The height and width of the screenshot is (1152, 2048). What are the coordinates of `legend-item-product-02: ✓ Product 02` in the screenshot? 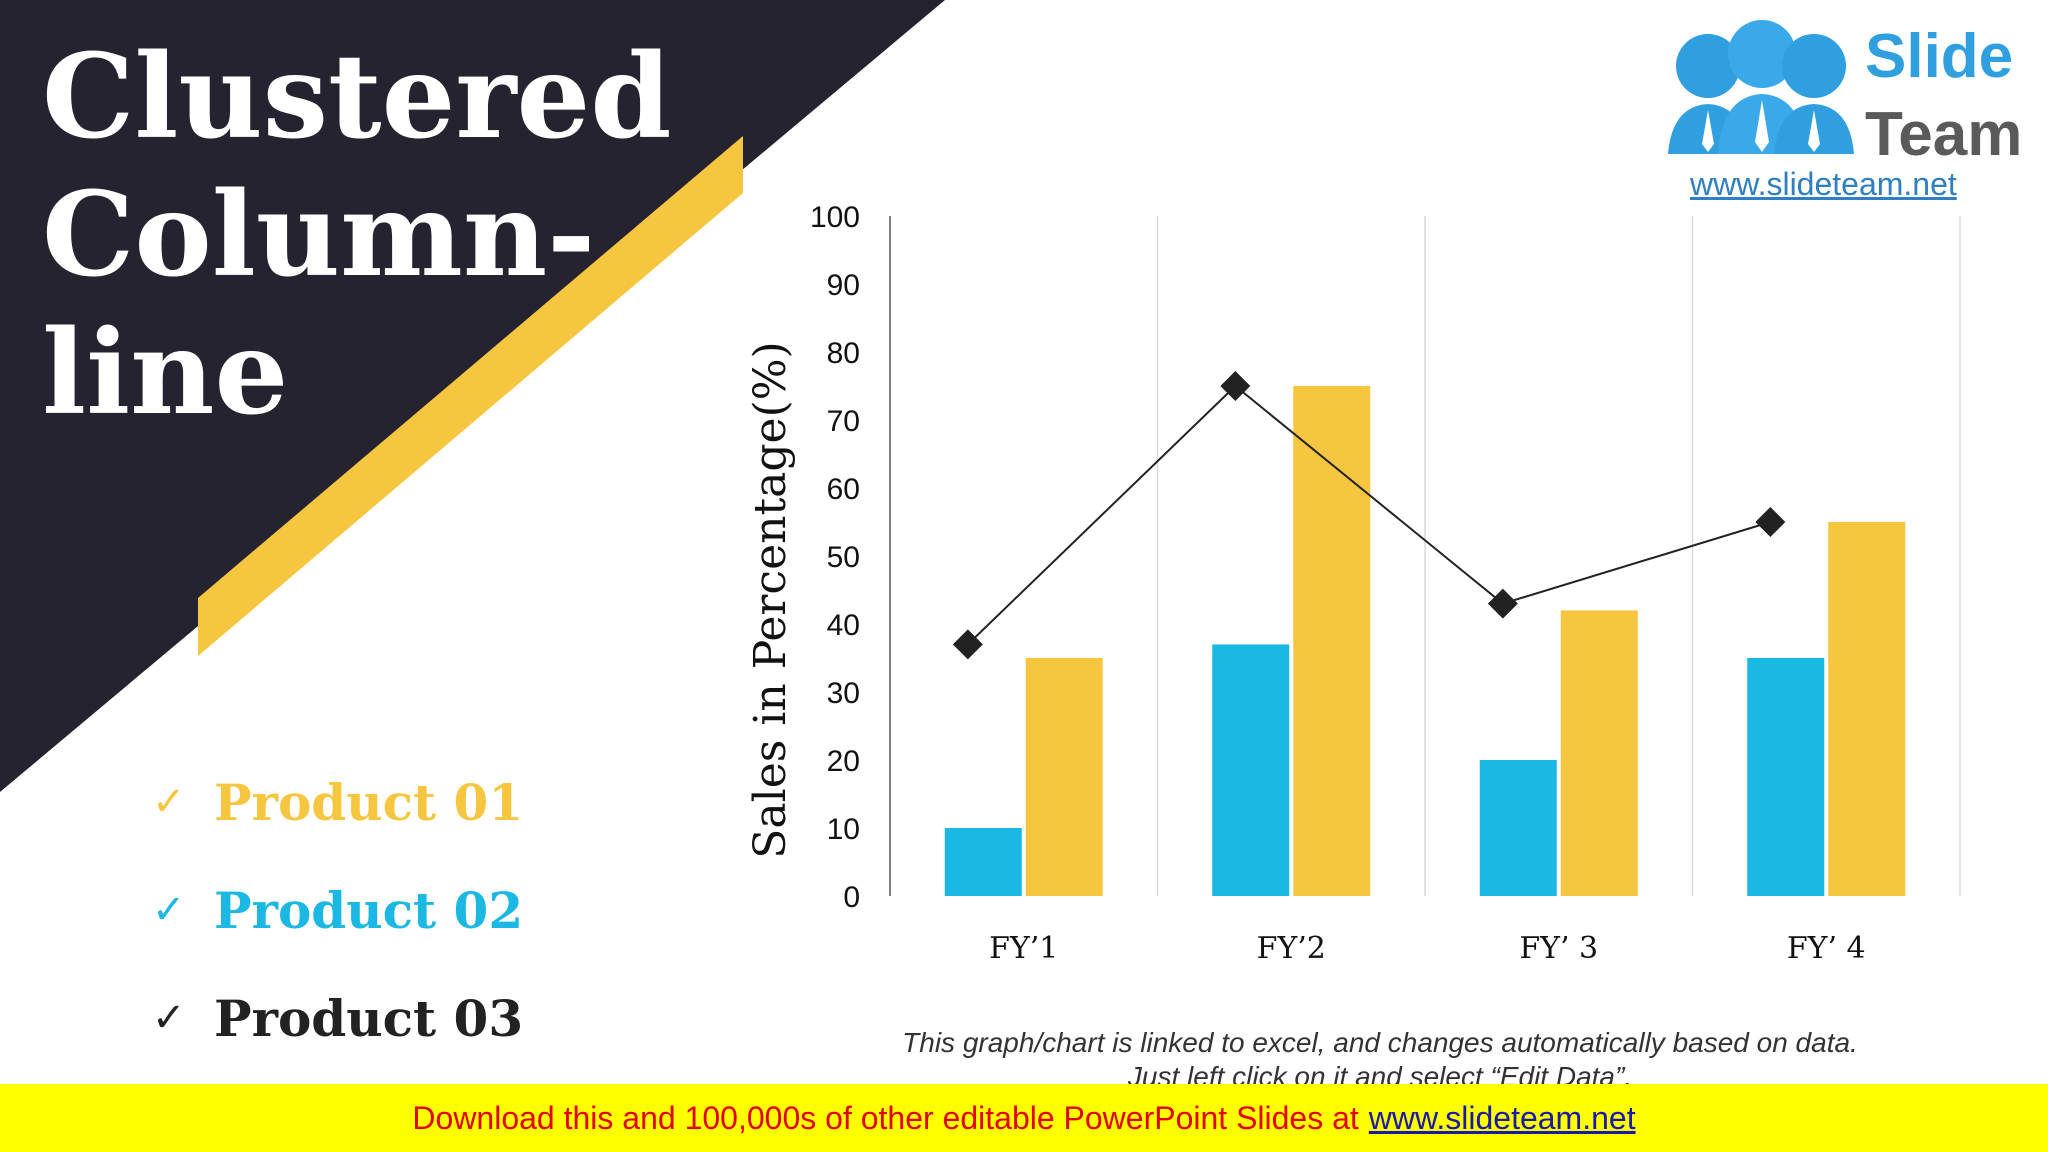 It's located at (337, 910).